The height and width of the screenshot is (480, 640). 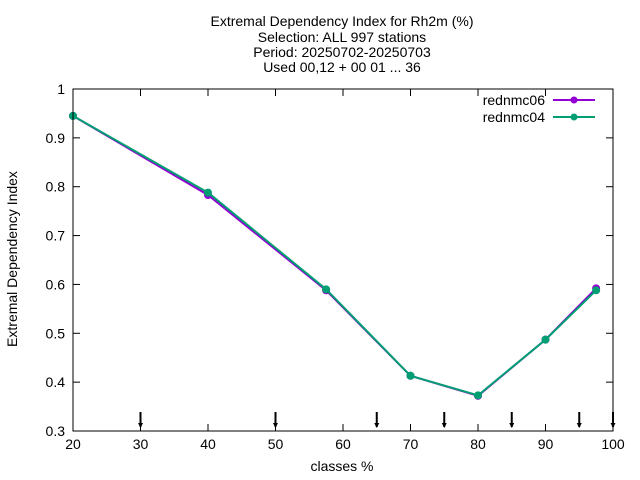 I want to click on title-line-2: Selection: ALL 997 stations, so click(x=342, y=37).